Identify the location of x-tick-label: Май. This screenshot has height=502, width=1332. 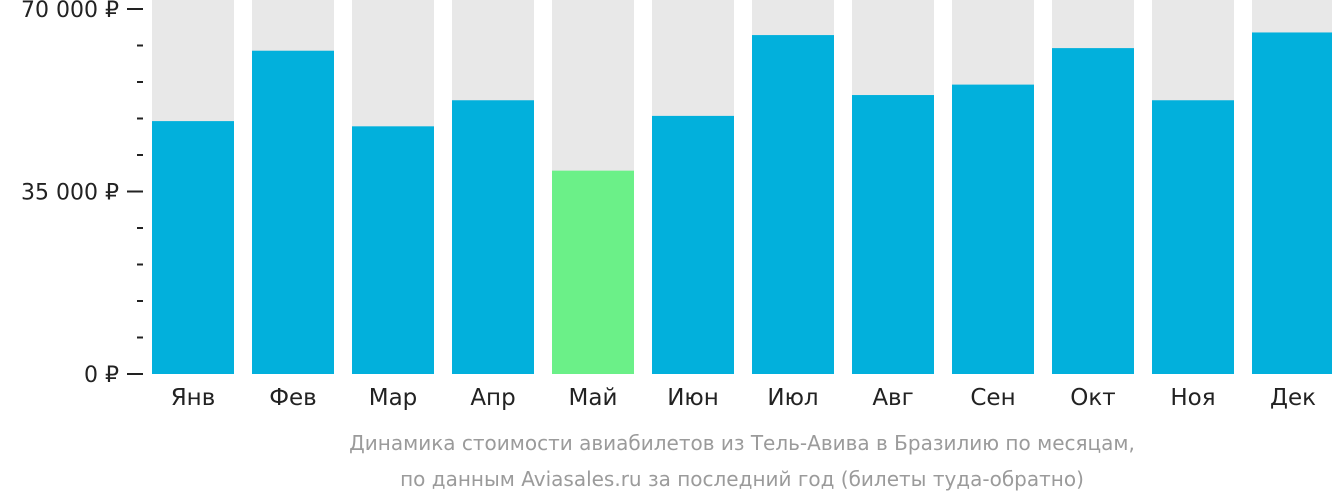
(593, 398).